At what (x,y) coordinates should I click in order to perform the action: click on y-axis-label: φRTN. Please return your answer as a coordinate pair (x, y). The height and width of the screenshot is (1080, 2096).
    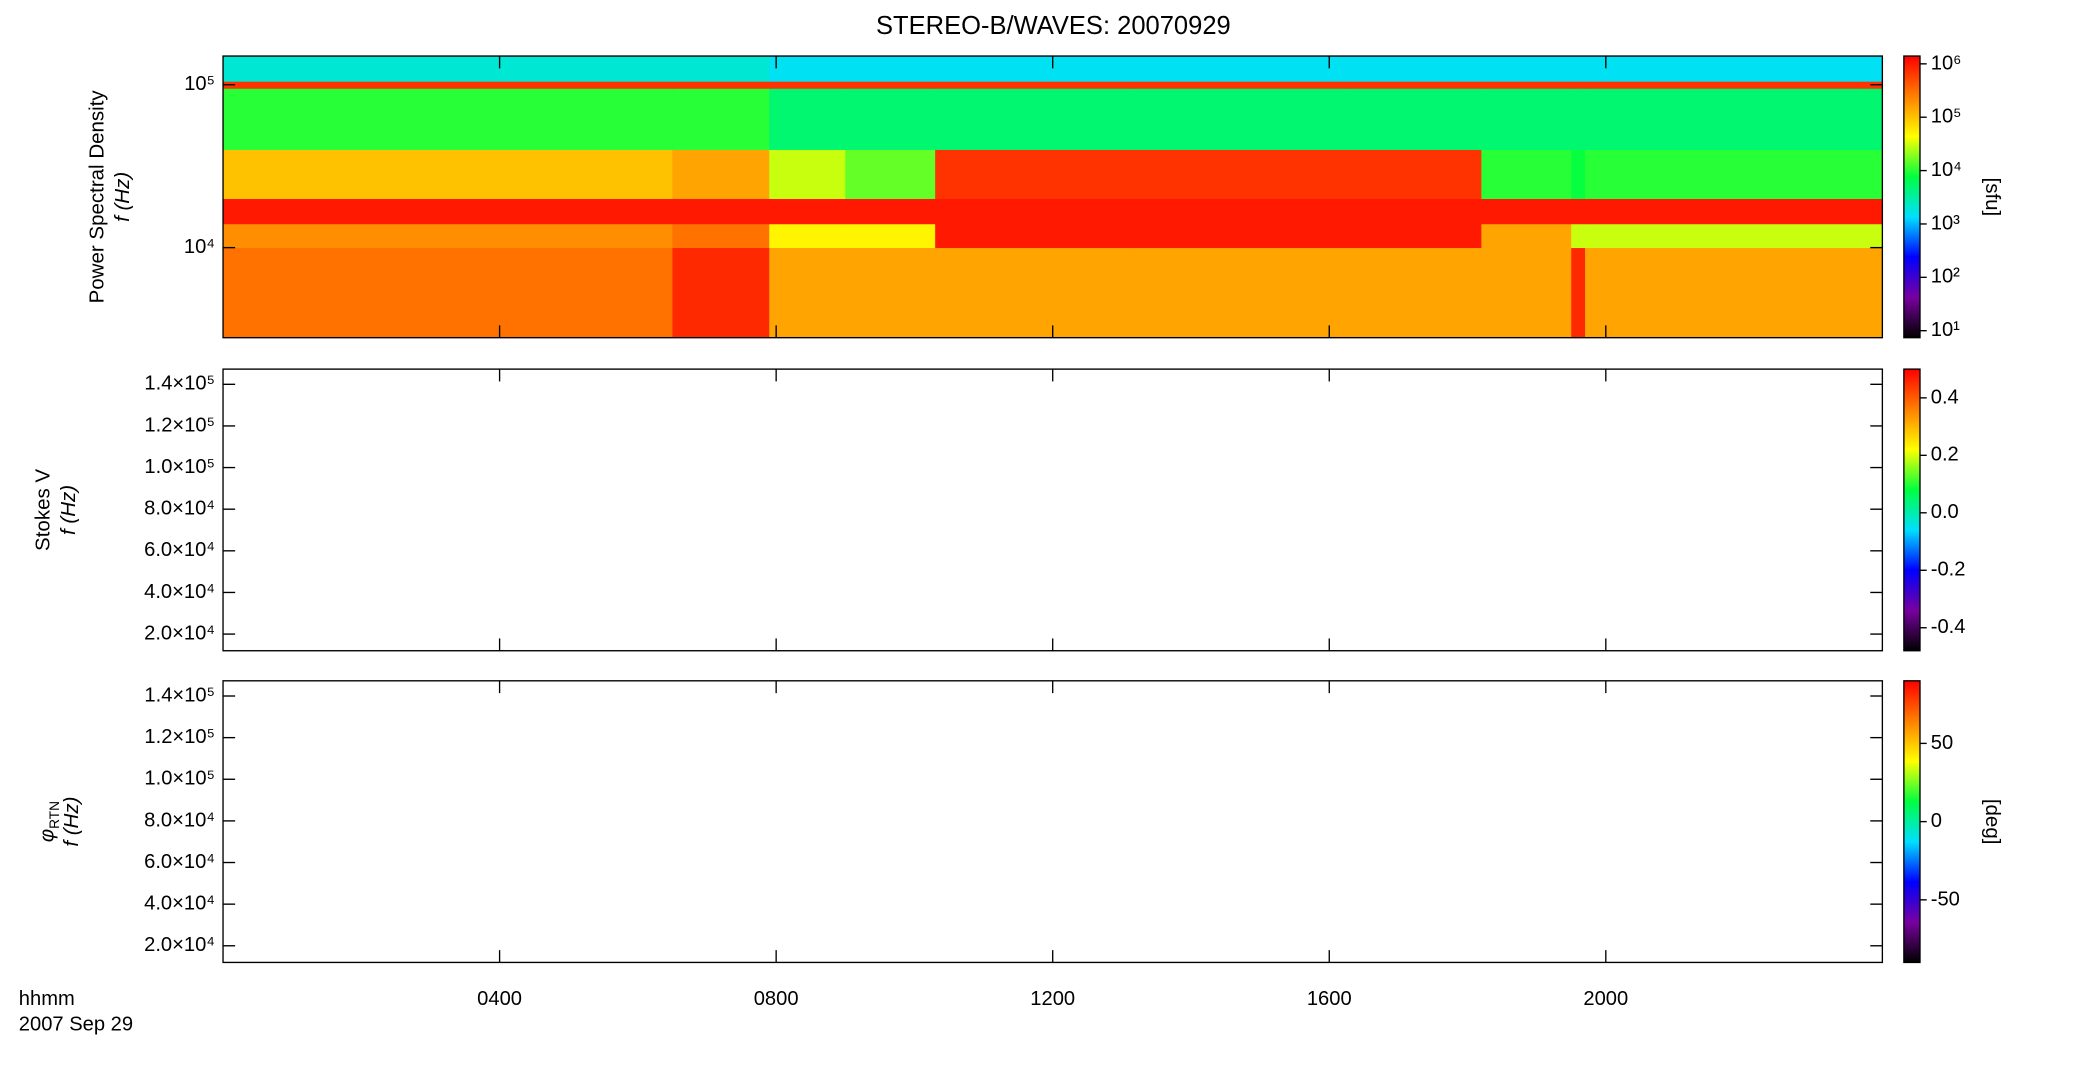
    Looking at the image, I should click on (49, 821).